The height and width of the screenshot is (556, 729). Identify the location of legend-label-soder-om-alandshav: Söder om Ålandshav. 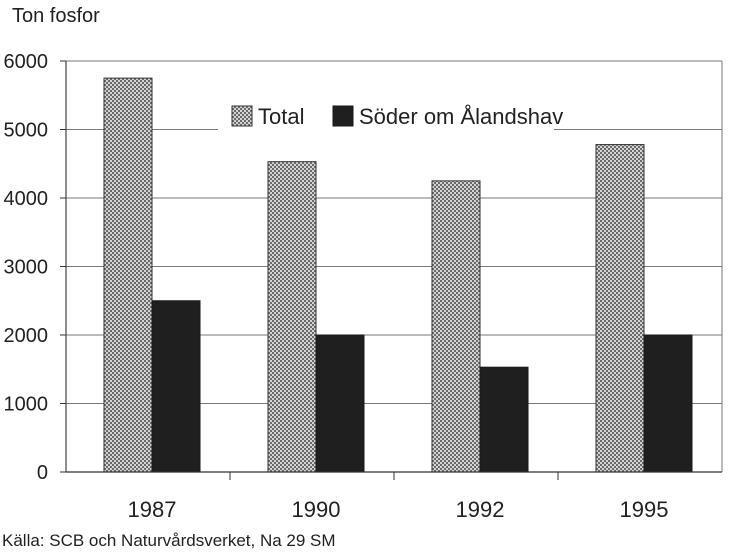
(461, 116).